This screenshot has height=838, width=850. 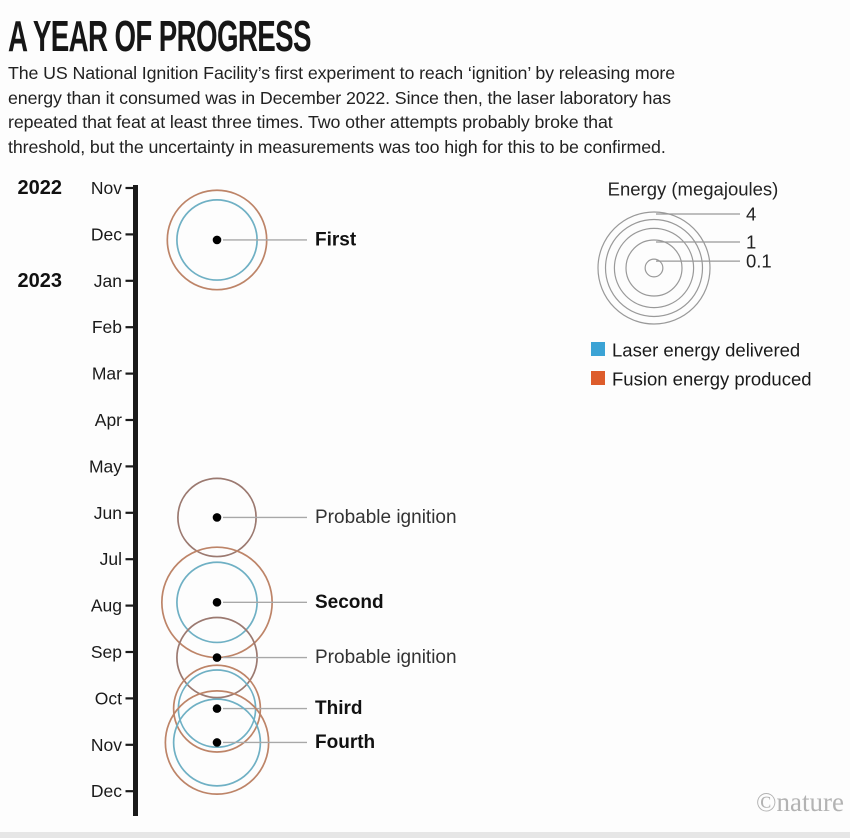 I want to click on month-label: Feb, so click(x=107, y=327).